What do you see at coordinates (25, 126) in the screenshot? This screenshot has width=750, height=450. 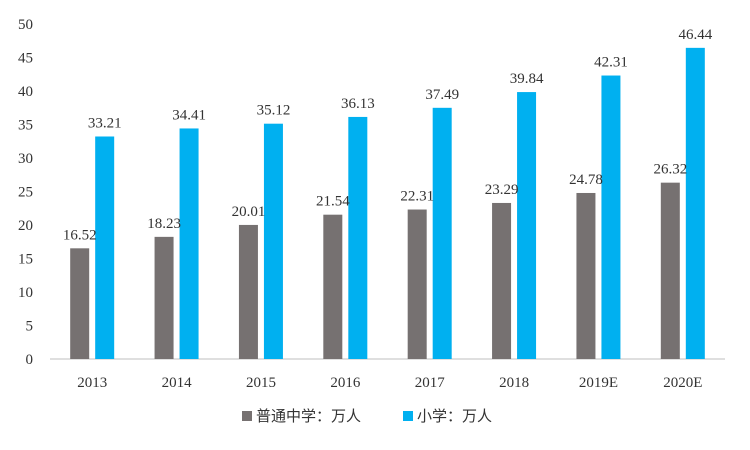 I see `y-tick-label: 35` at bounding box center [25, 126].